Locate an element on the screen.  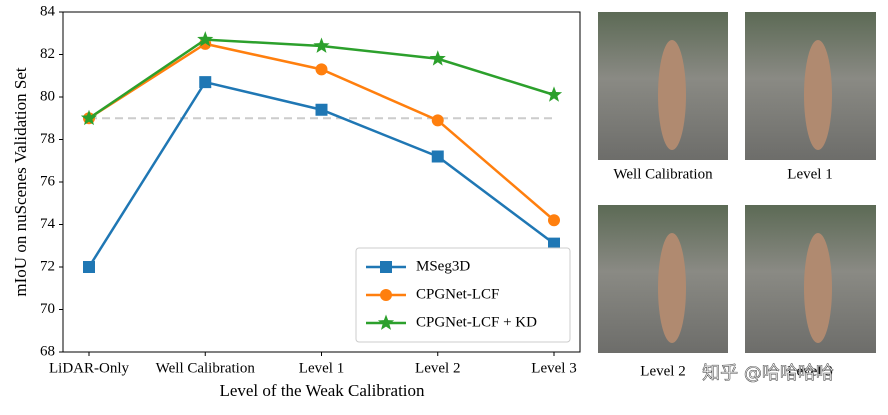
y-tick-label: 82 is located at coordinates (47, 54).